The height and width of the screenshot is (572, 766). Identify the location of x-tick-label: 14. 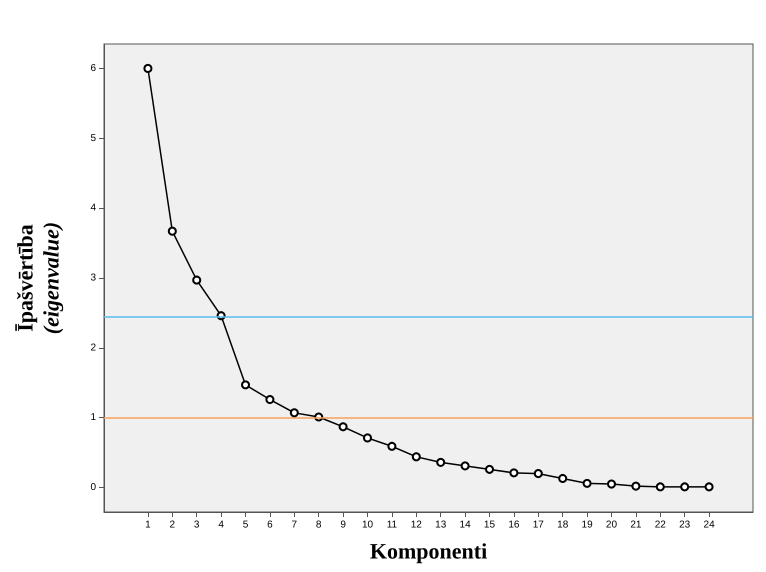
(466, 525).